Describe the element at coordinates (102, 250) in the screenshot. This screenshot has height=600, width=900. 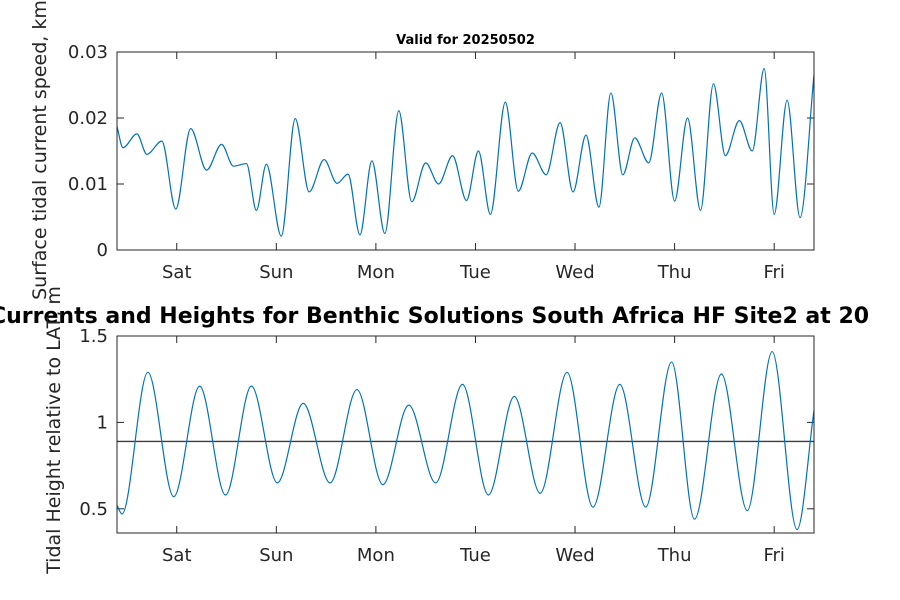
I see `ytick-label: 0` at that location.